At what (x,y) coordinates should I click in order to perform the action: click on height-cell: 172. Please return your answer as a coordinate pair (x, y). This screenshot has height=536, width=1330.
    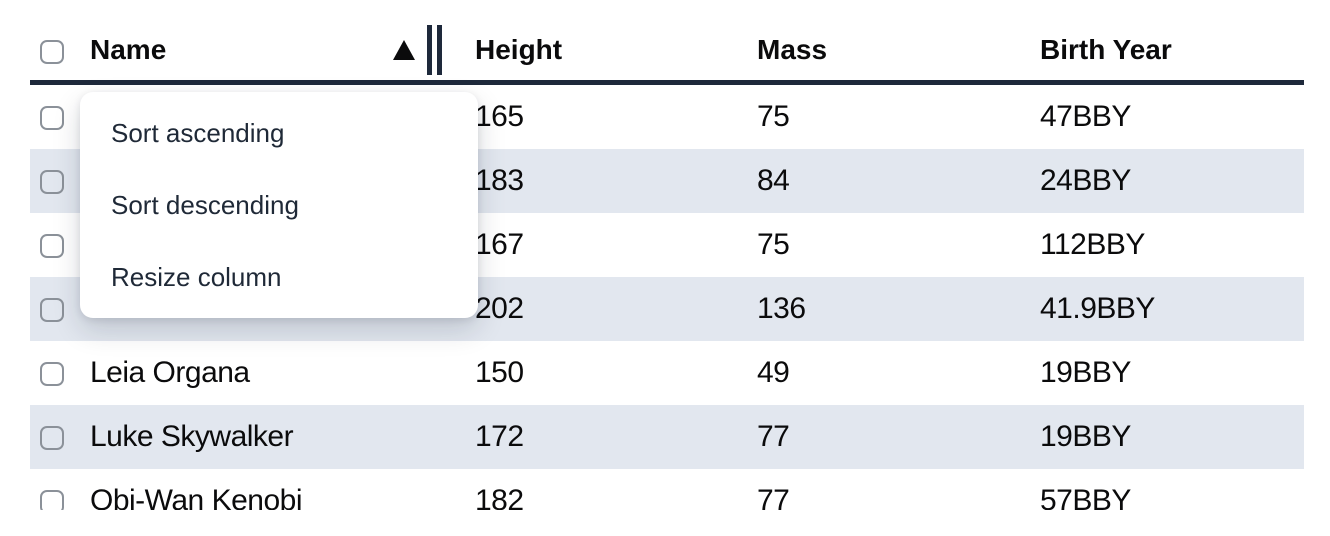
    Looking at the image, I should click on (606, 437).